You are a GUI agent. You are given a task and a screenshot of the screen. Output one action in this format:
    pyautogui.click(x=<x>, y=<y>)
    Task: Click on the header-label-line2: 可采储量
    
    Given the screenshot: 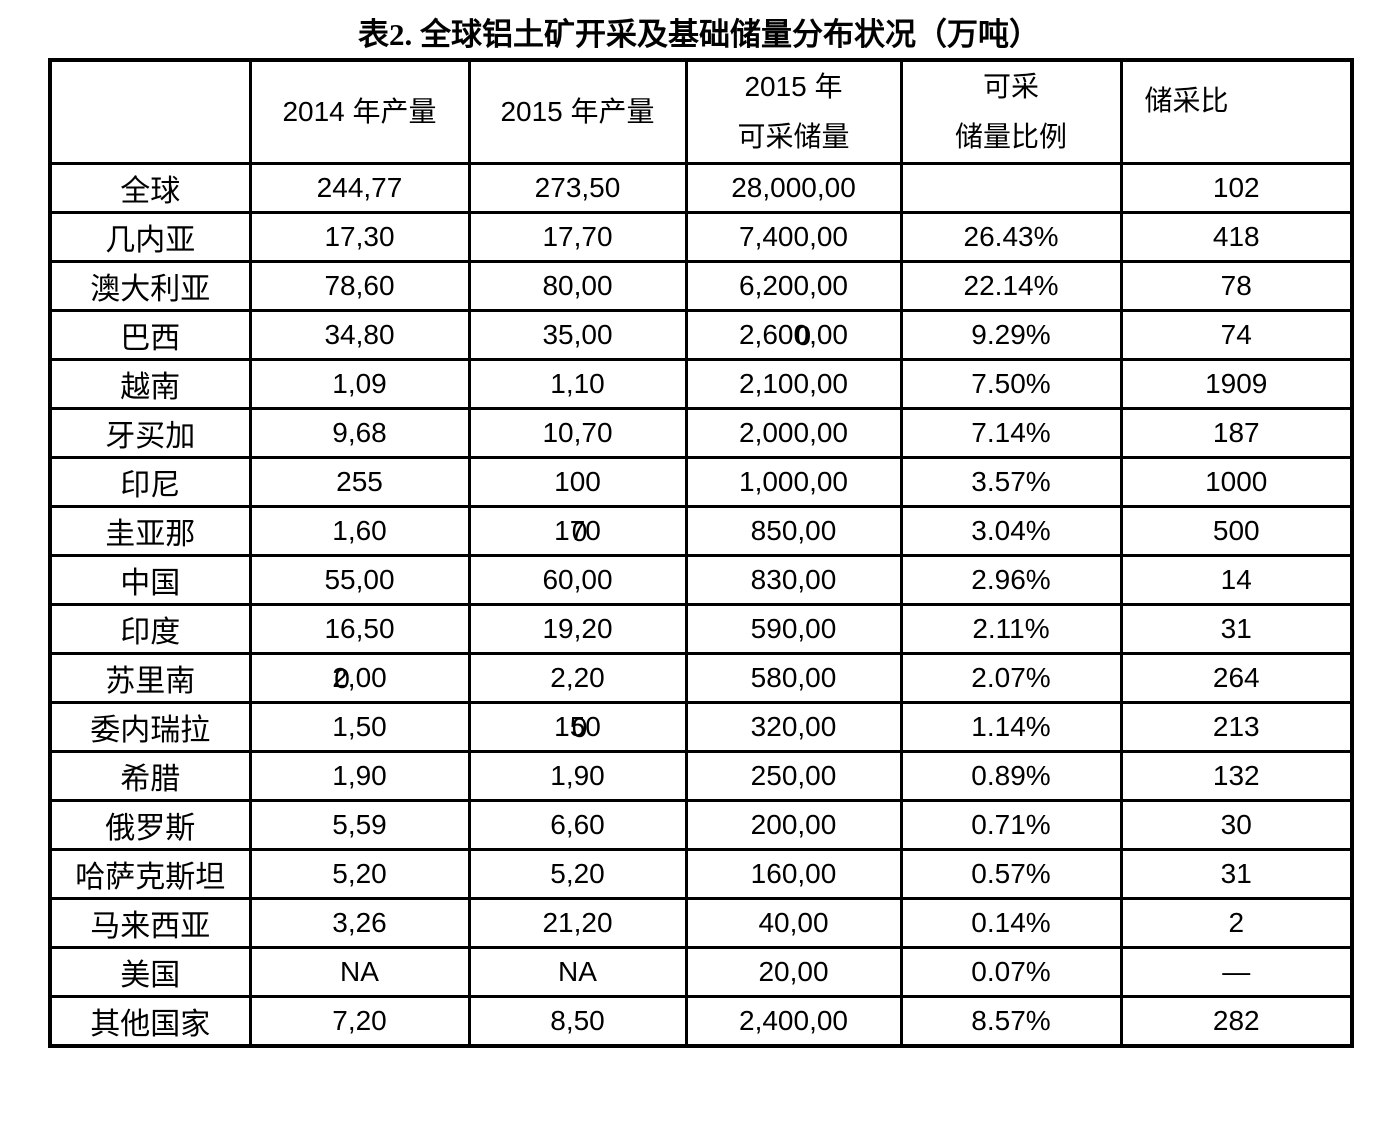 What is the action you would take?
    pyautogui.click(x=793, y=136)
    